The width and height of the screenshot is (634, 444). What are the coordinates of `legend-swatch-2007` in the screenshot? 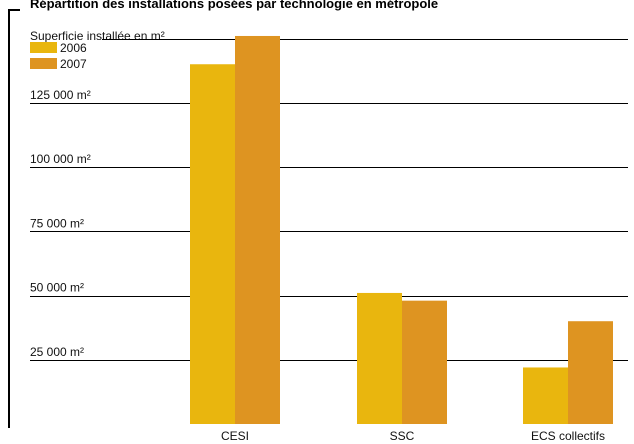 It's located at (43, 63).